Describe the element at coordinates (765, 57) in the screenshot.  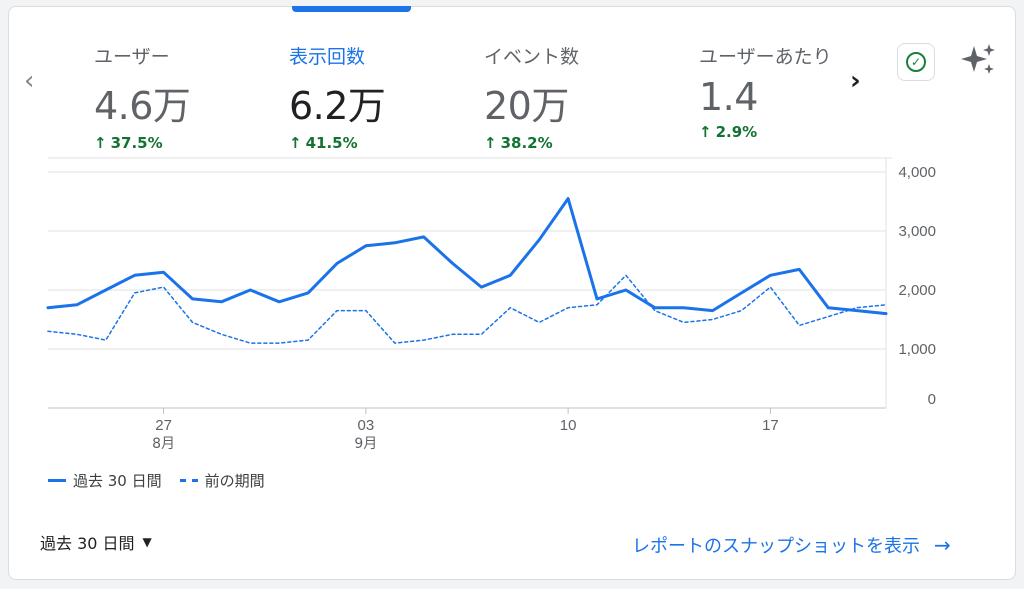
I see `metric-label: ユーザーあたり` at that location.